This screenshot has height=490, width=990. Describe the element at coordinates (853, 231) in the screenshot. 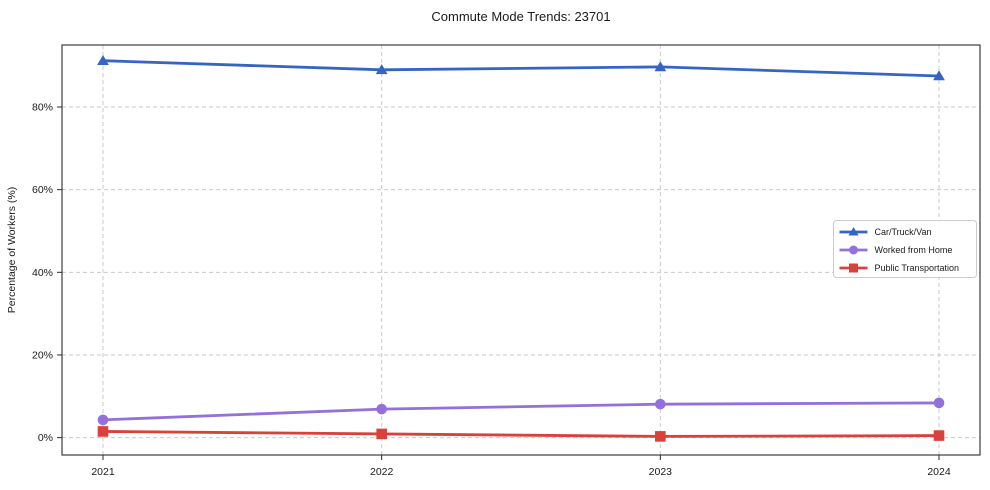

I see `legend-marker-triangle-icon` at that location.